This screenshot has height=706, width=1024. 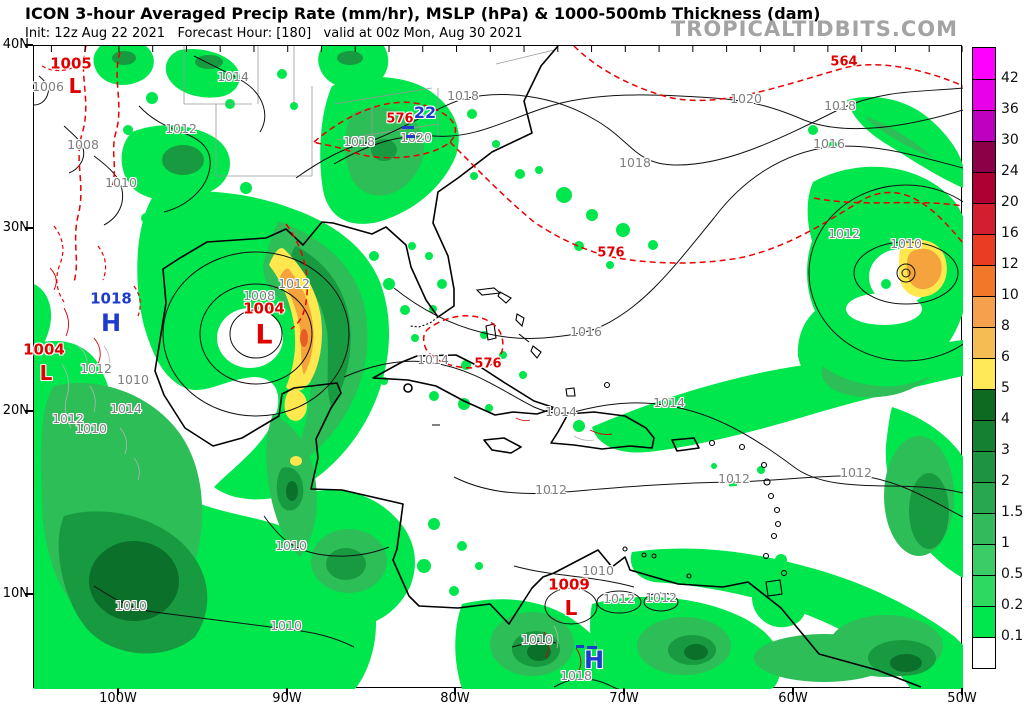 What do you see at coordinates (1010, 109) in the screenshot?
I see `colorbar-value: 36` at bounding box center [1010, 109].